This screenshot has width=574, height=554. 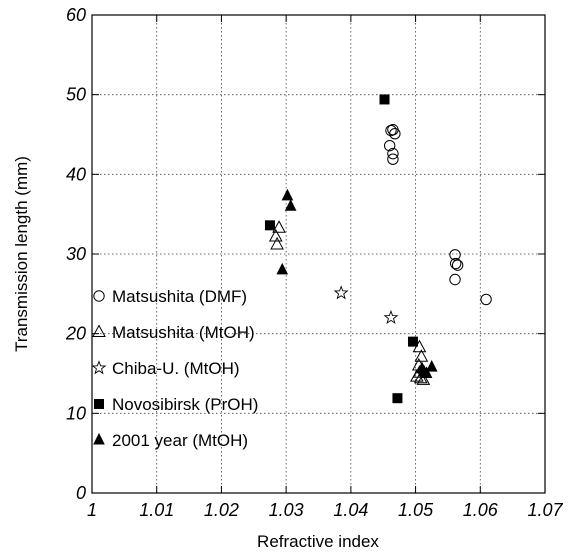 I want to click on x-tick-label: 1.04, so click(x=350, y=510).